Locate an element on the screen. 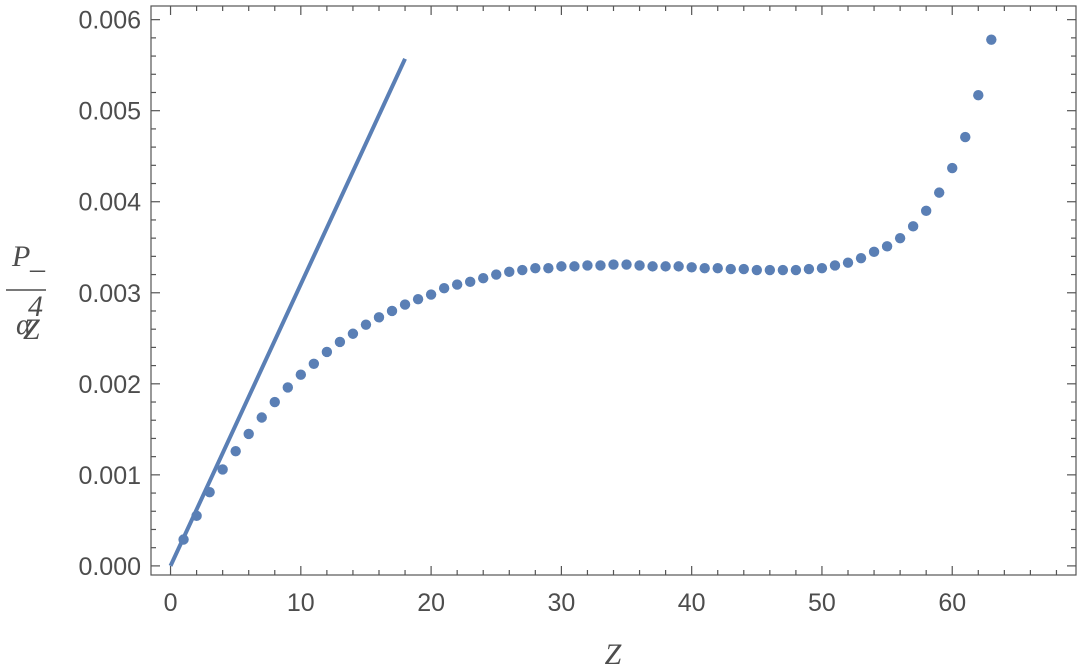 The width and height of the screenshot is (1080, 670). x-tick-label: 20 is located at coordinates (431, 603).